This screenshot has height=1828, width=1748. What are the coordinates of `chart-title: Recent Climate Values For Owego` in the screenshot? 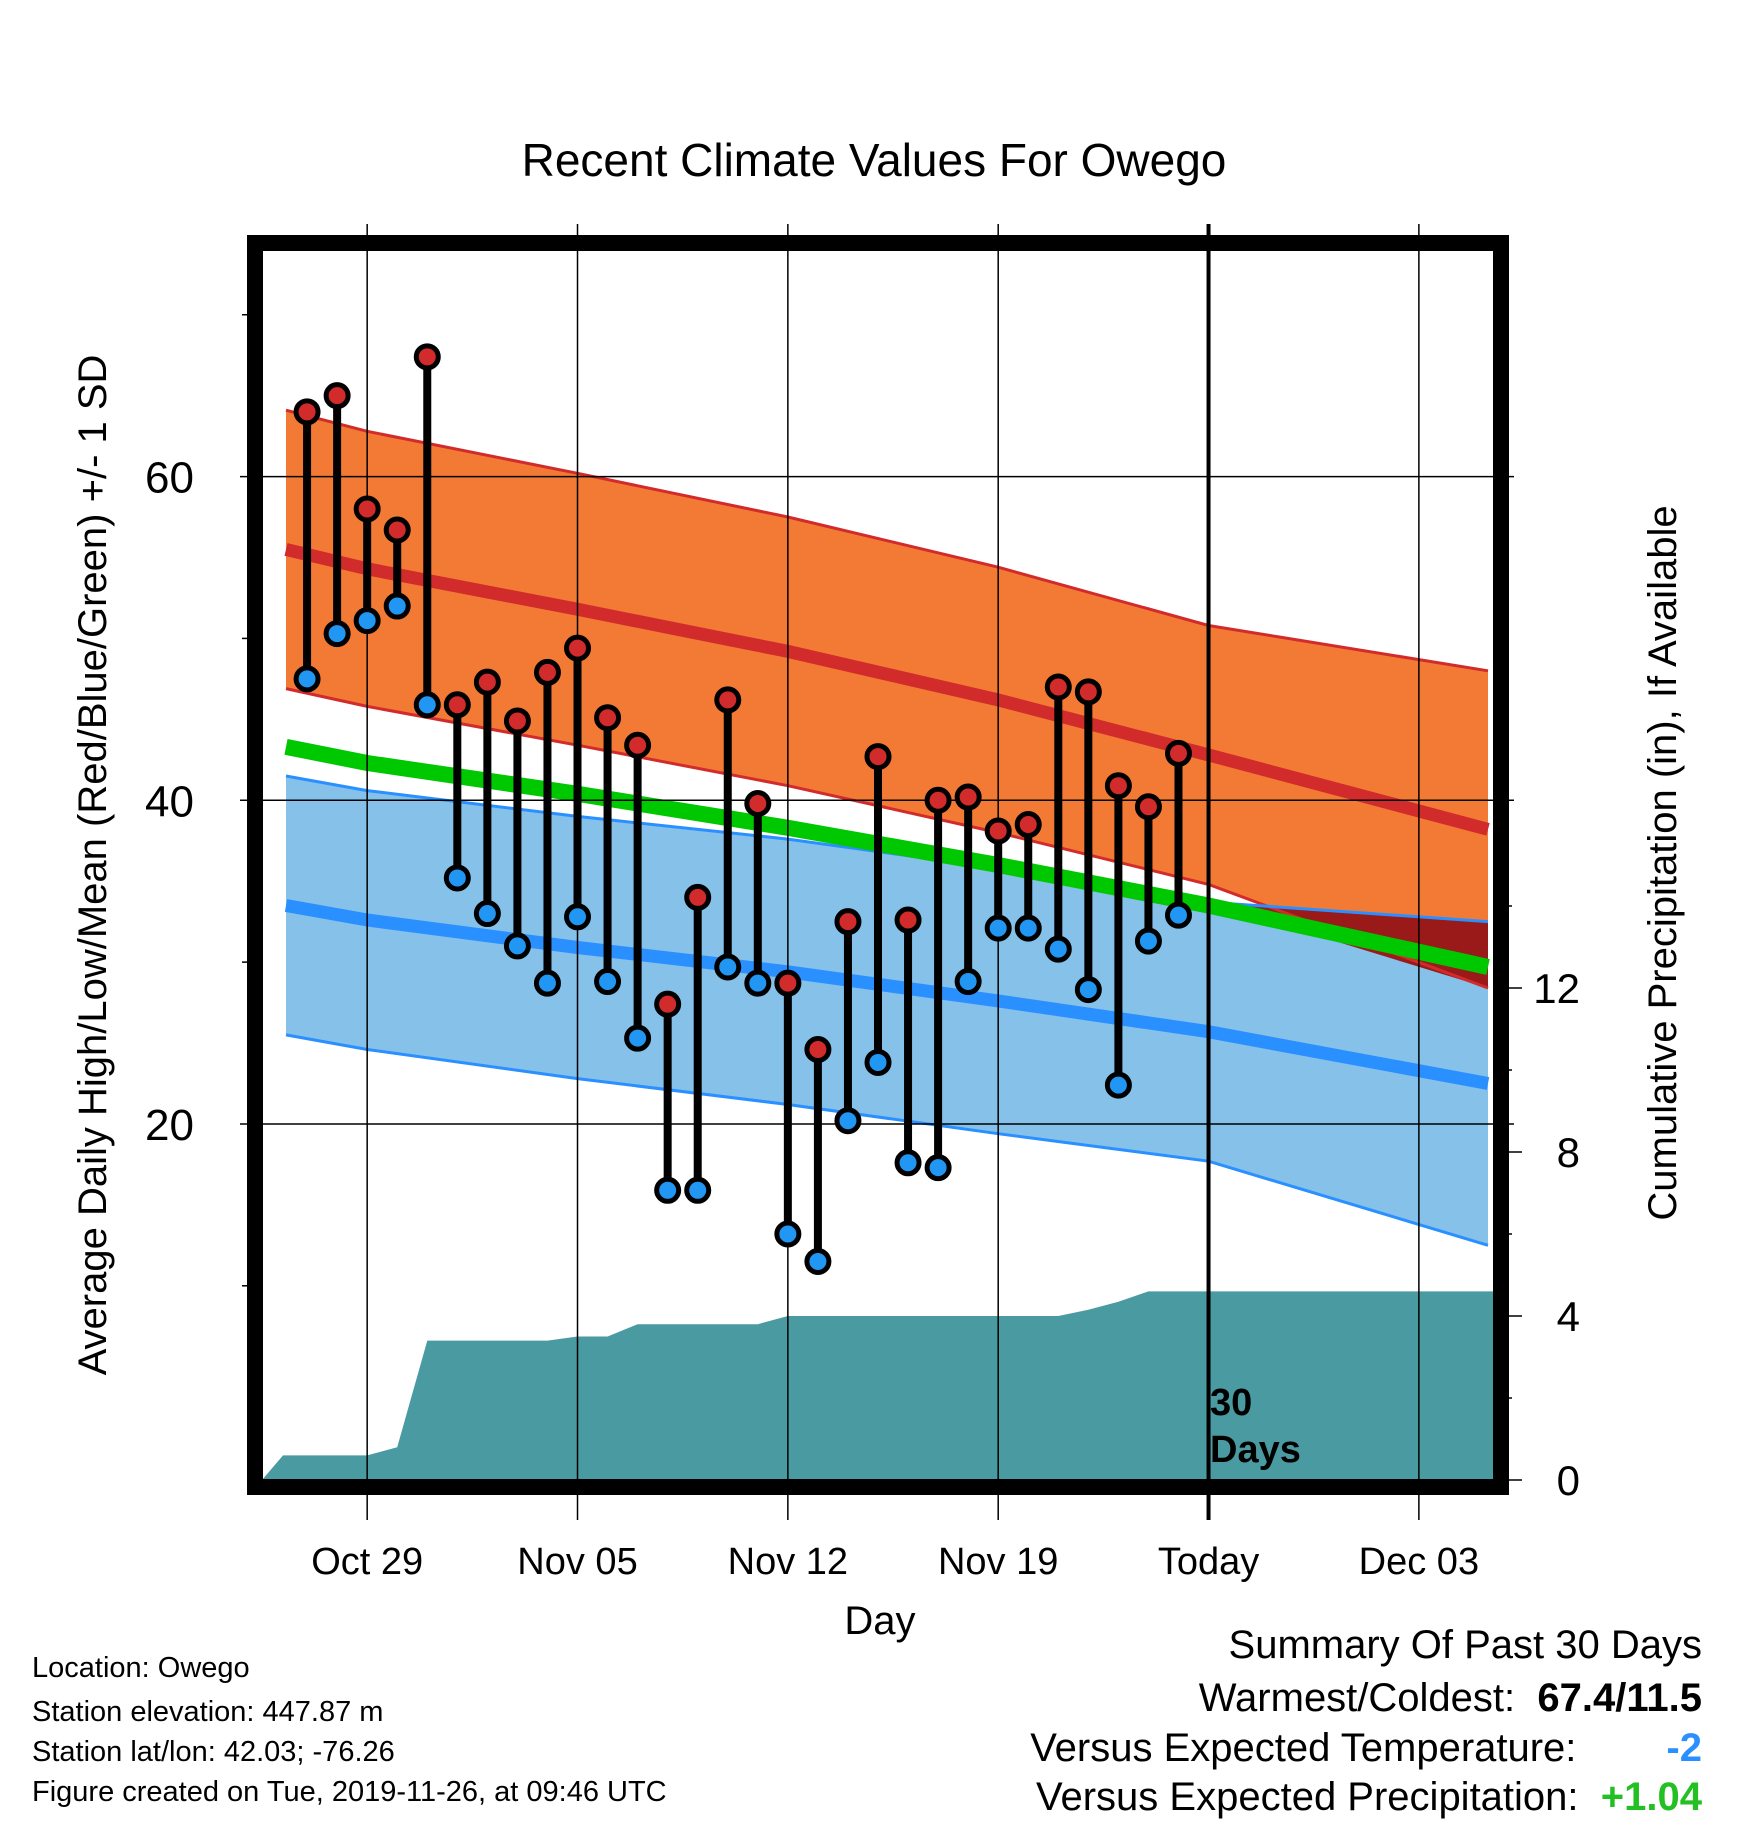 It's located at (874, 160).